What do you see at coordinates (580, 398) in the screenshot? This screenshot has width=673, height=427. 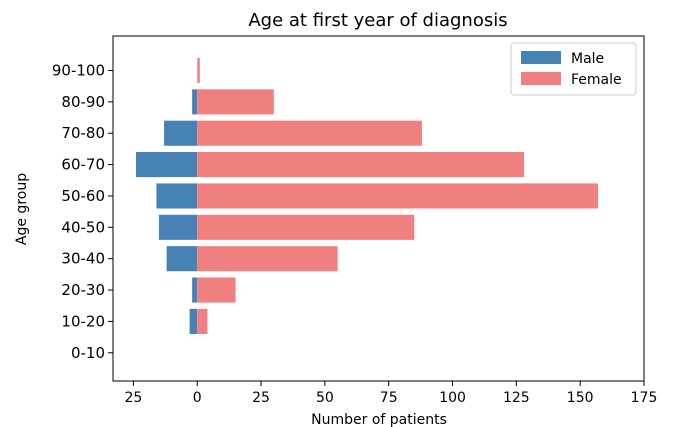 I see `x-tick-label: 150` at bounding box center [580, 398].